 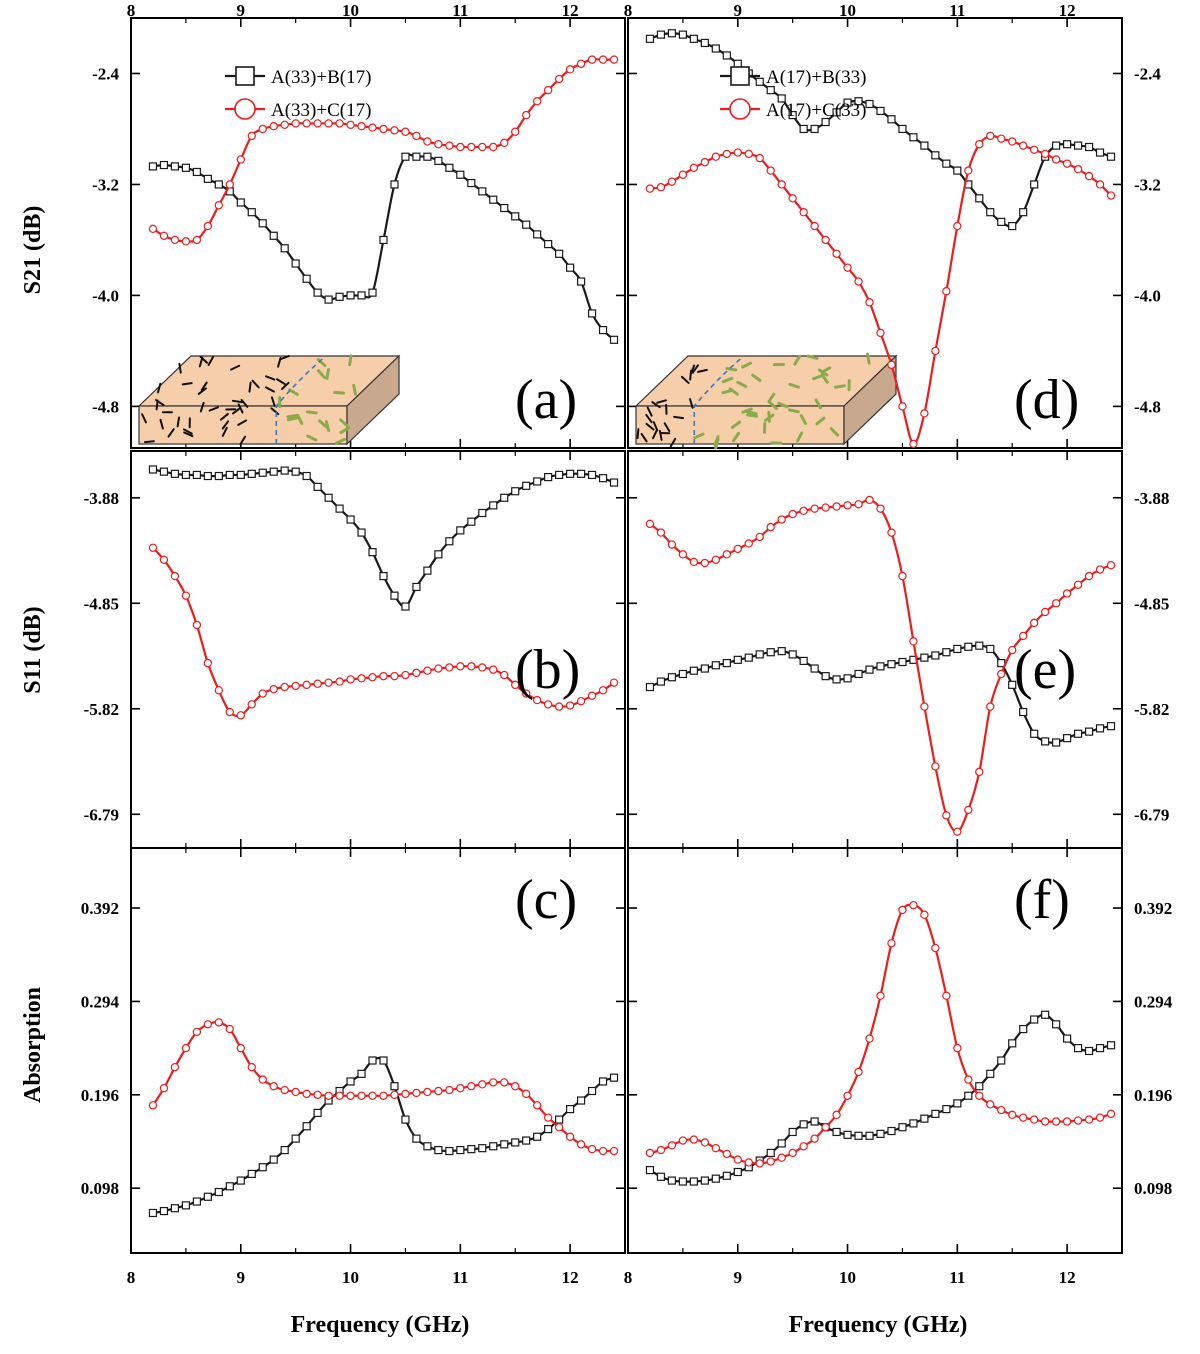 I want to click on y-tick-label: -4.0, so click(x=105, y=295).